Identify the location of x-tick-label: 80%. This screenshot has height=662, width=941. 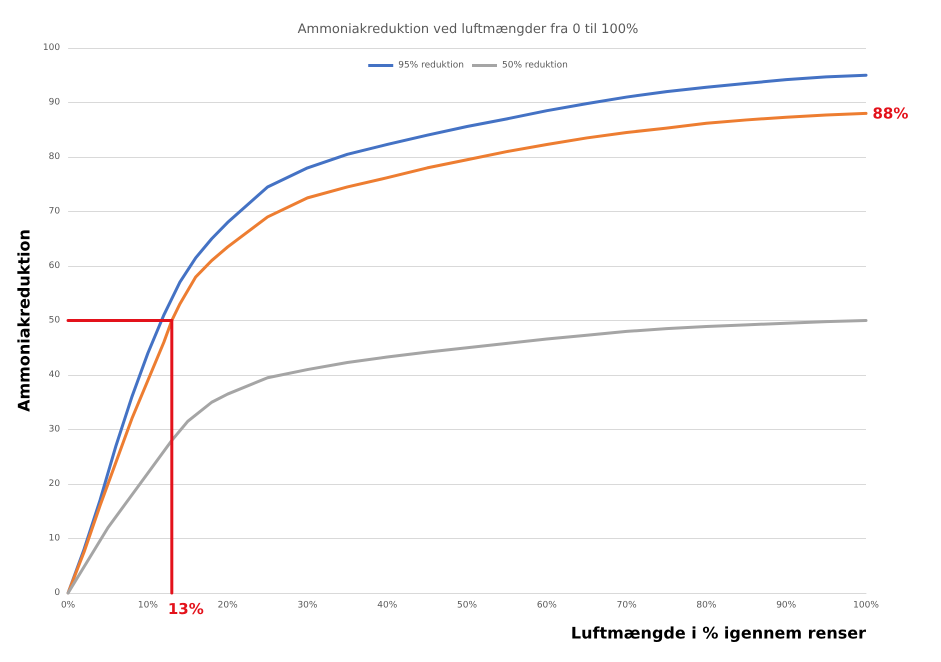
(706, 605).